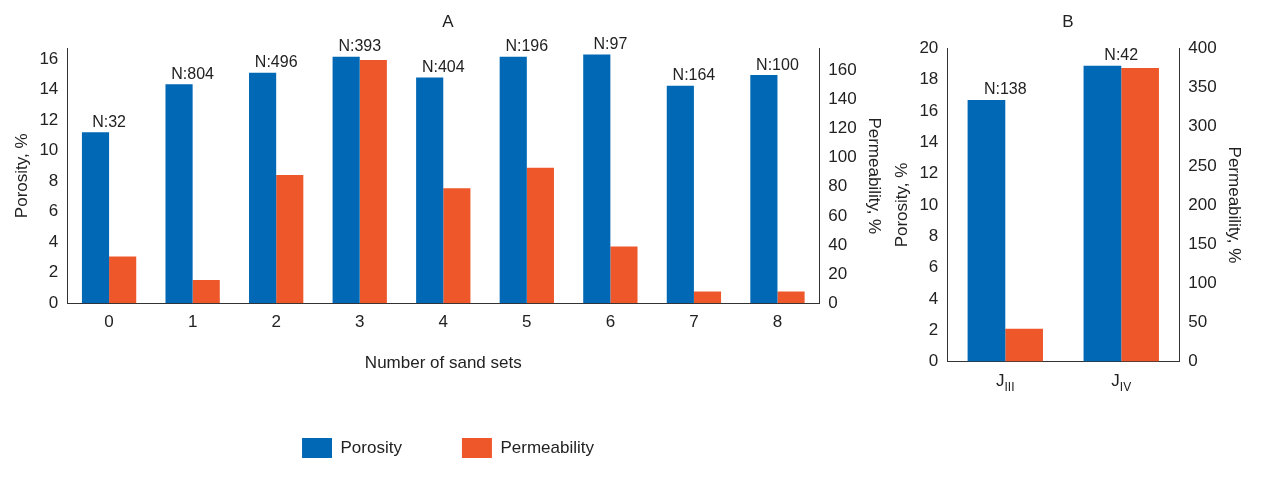 This screenshot has height=477, width=1264. What do you see at coordinates (929, 79) in the screenshot?
I see `y-tick-label: 18` at bounding box center [929, 79].